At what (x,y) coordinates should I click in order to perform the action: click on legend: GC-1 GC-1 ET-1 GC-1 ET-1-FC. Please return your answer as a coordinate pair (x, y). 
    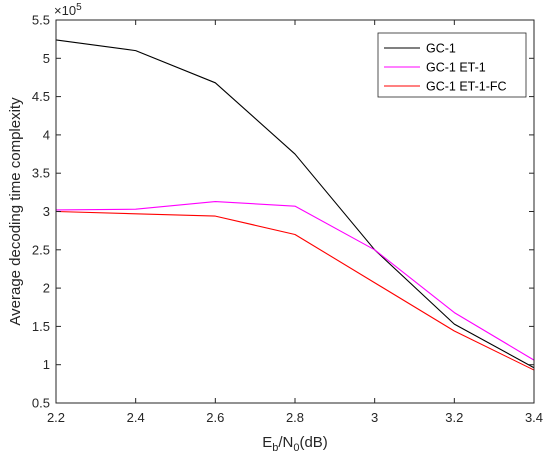
    Looking at the image, I should click on (452, 65).